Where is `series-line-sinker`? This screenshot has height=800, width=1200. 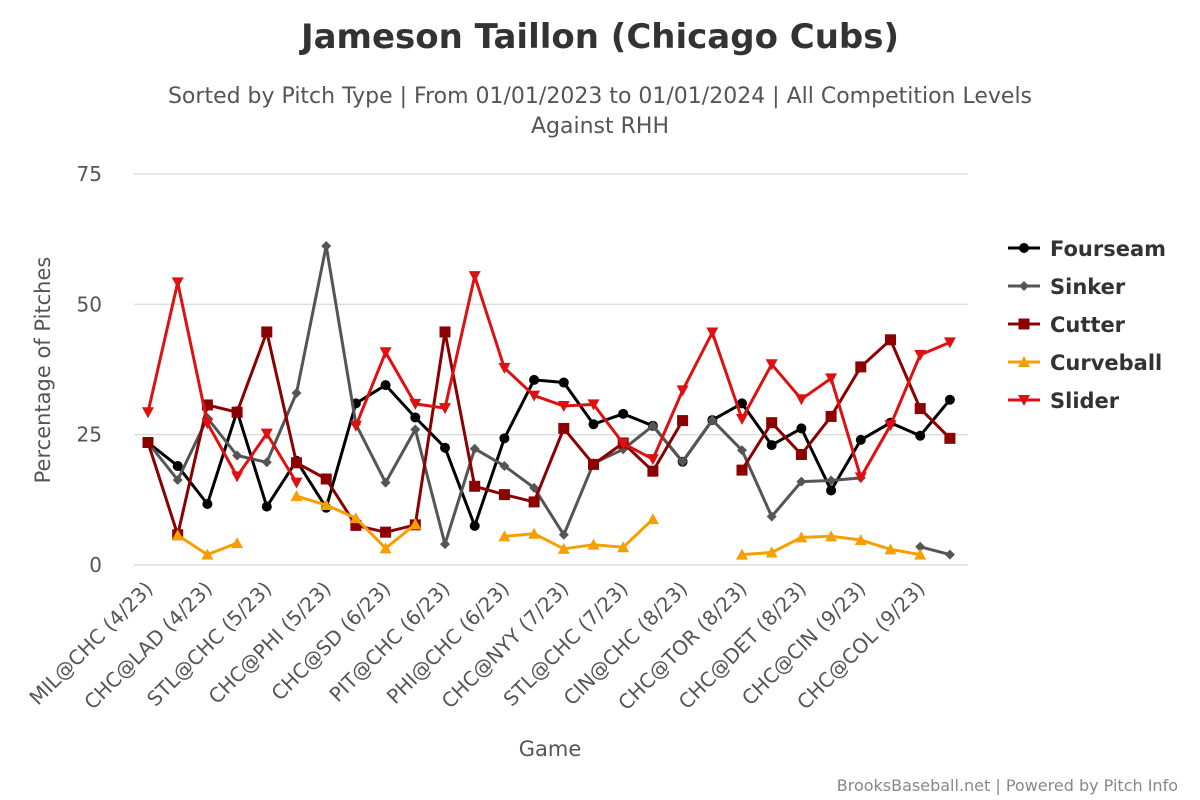 series-line-sinker is located at coordinates (935, 551).